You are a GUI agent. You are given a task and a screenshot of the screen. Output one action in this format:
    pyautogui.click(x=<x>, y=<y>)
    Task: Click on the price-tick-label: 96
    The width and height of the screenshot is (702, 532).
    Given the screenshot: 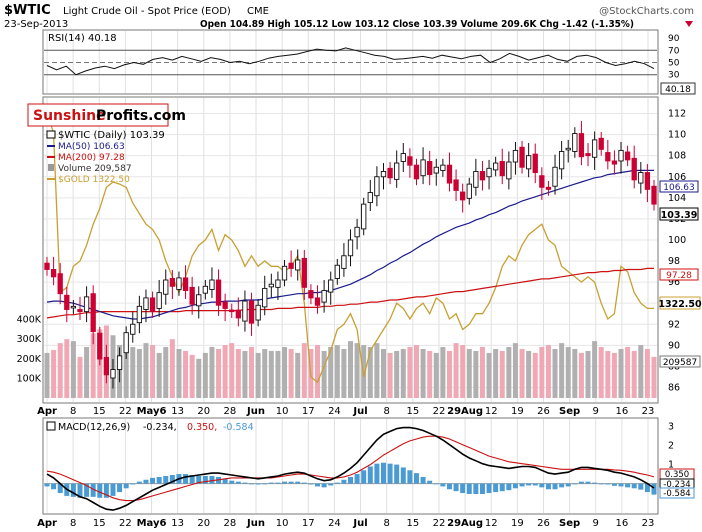 What is the action you would take?
    pyautogui.click(x=674, y=282)
    